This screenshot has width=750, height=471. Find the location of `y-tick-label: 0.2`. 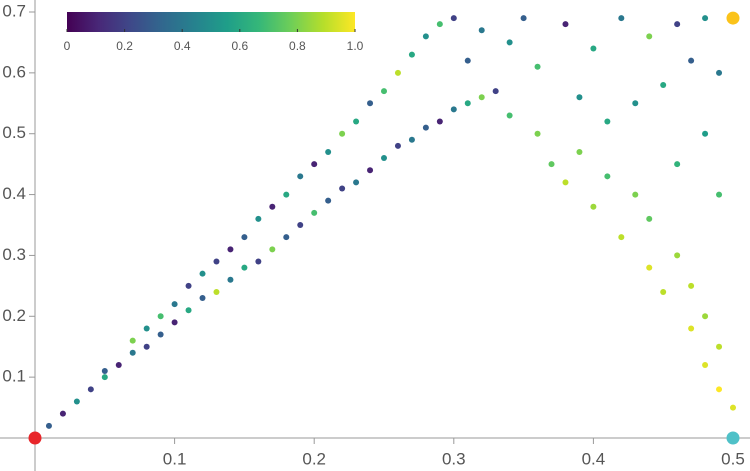

y-tick-label: 0.2 is located at coordinates (14, 315).